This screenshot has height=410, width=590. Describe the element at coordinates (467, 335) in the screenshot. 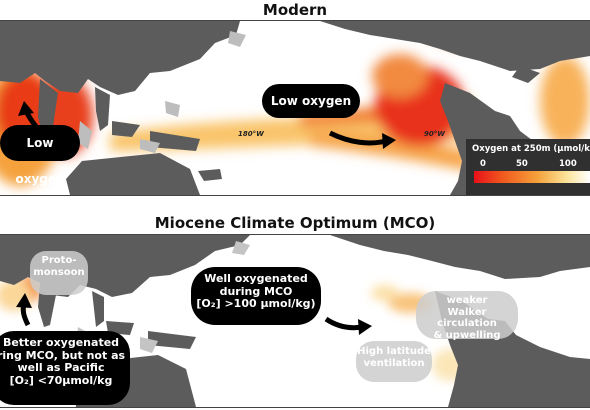

I see `weaker-walker-line-3: & upwelling` at that location.